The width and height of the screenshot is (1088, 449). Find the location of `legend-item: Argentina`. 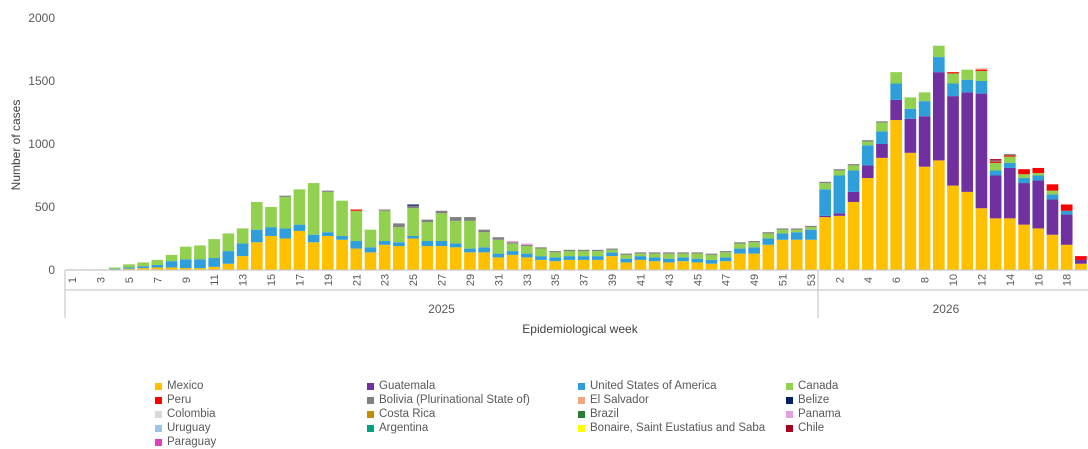

legend-item: Argentina is located at coordinates (397, 428).